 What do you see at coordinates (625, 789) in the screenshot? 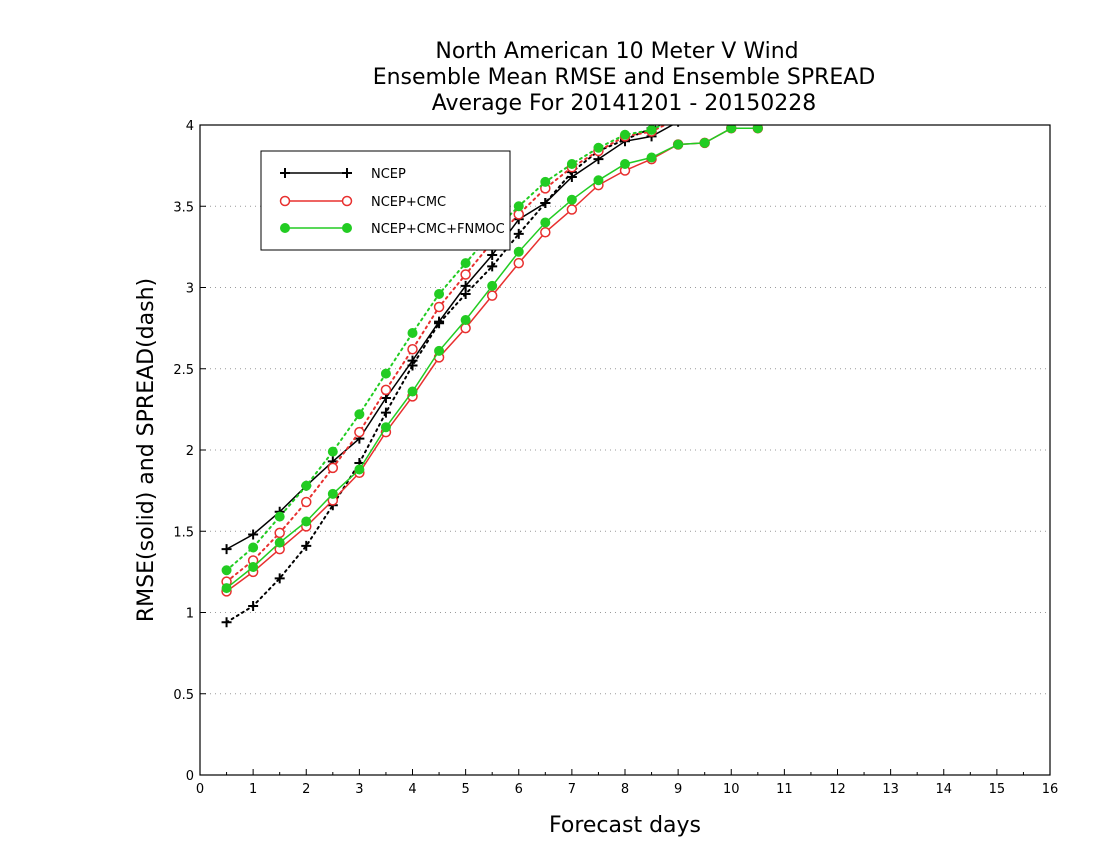
I see `x-tick-label-8: 8` at bounding box center [625, 789].